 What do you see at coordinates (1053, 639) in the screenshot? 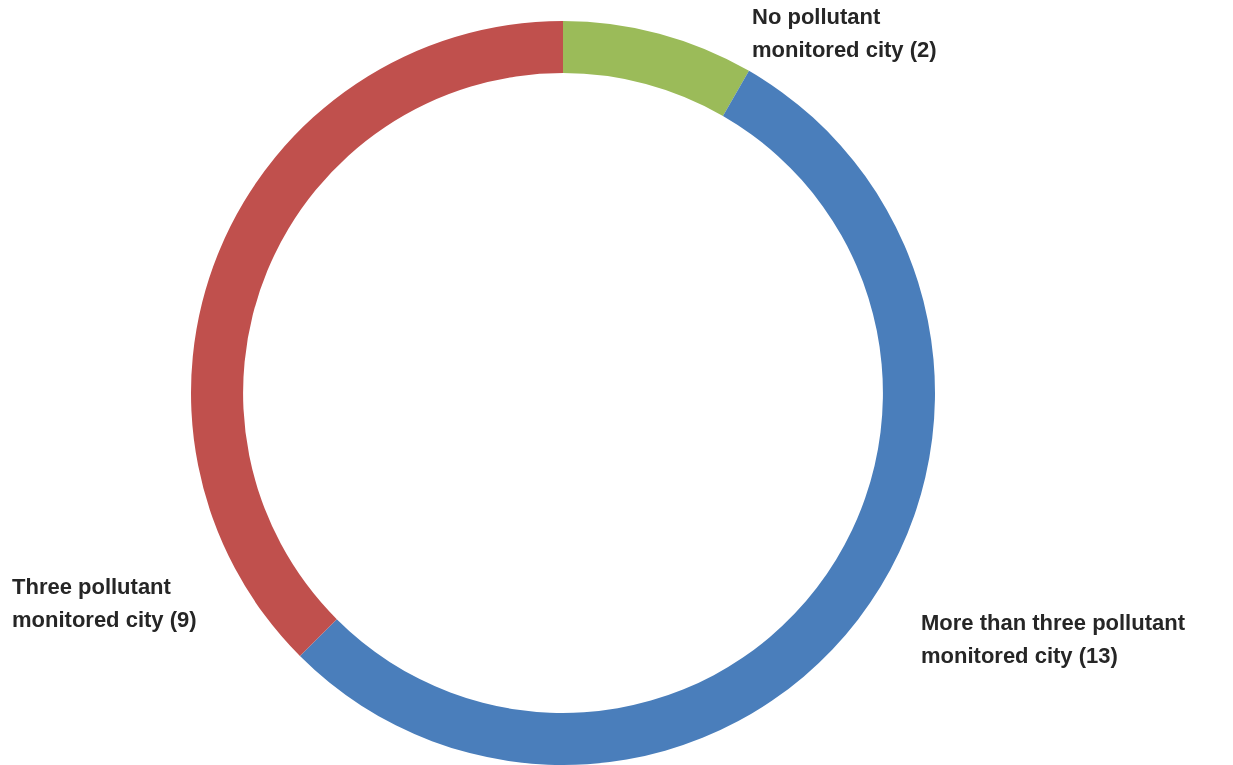
I see `slice-label: More than three pollutant monitored city (13)` at bounding box center [1053, 639].